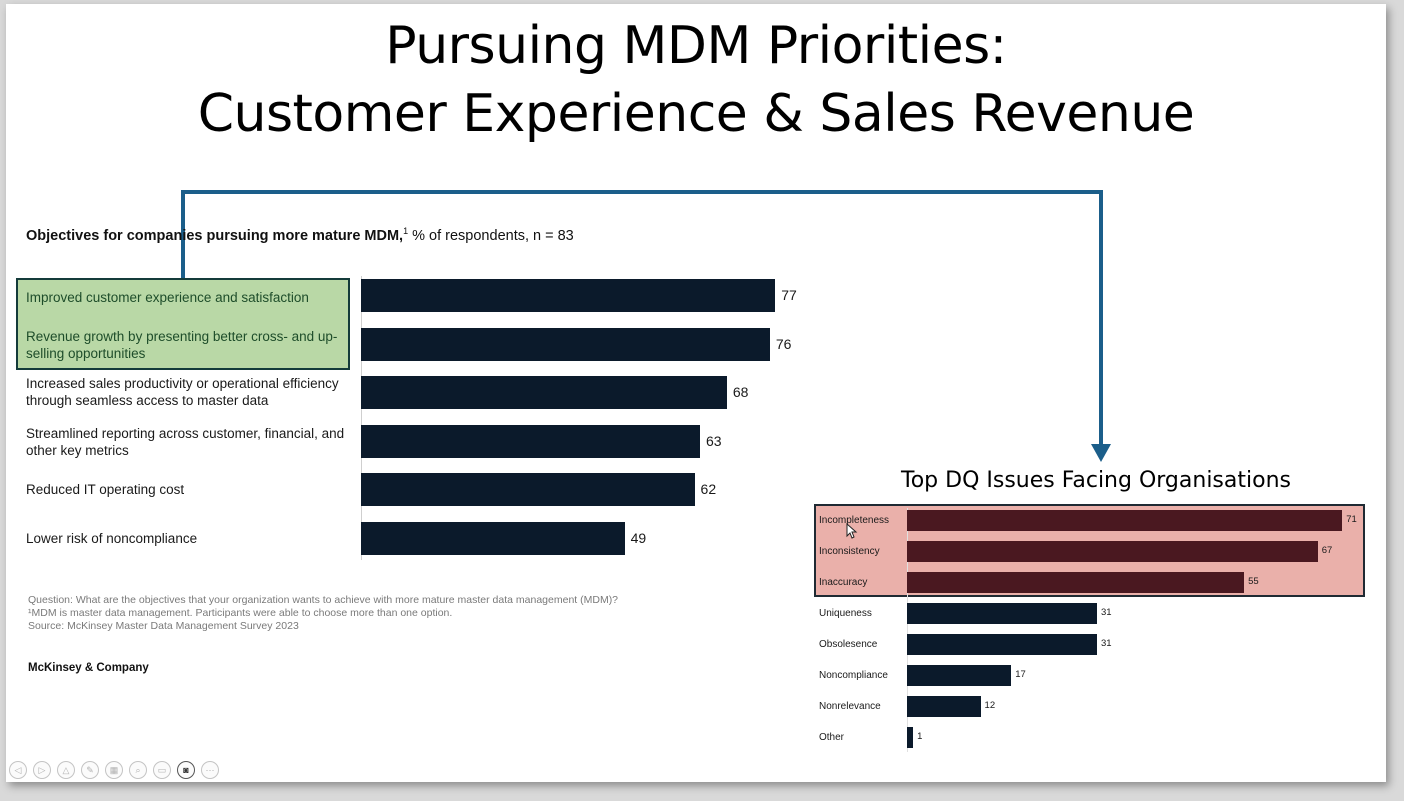 This screenshot has width=1404, height=801. I want to click on dq-category-label: Inaccuracy, so click(843, 582).